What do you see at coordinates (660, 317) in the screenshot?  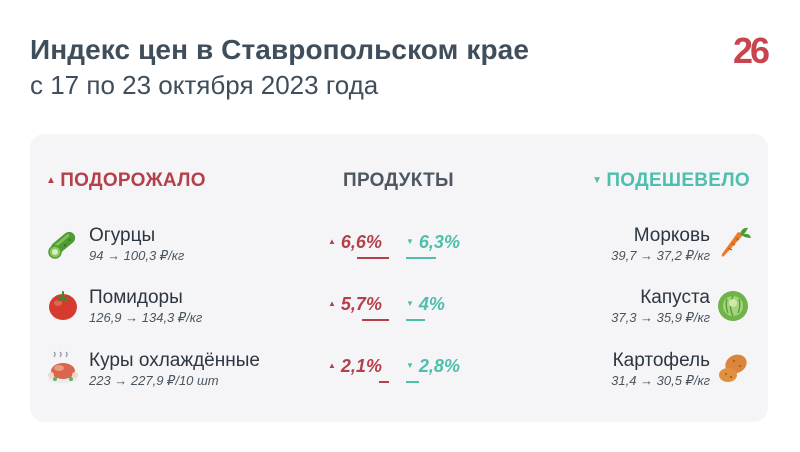 I see `product-prices-cabbage: 37,3 → 35,9 ₽/кг` at bounding box center [660, 317].